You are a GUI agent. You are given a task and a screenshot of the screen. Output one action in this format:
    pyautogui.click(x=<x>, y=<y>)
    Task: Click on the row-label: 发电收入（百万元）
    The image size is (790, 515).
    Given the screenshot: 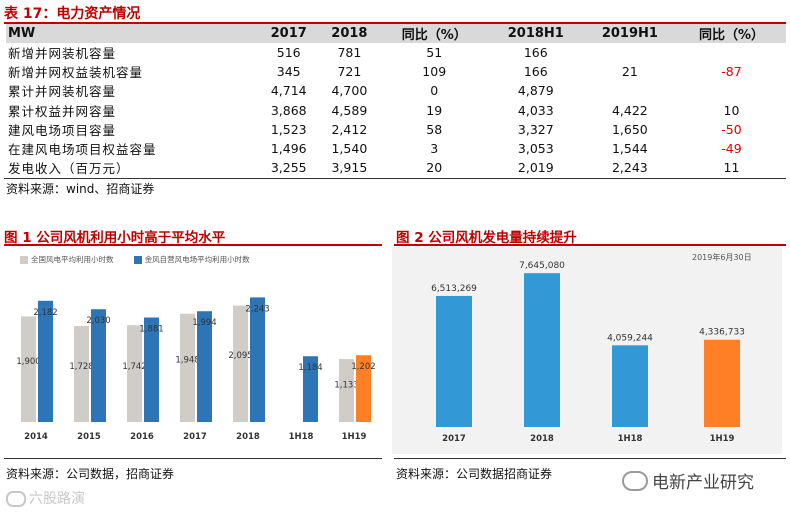 What is the action you would take?
    pyautogui.click(x=69, y=169)
    